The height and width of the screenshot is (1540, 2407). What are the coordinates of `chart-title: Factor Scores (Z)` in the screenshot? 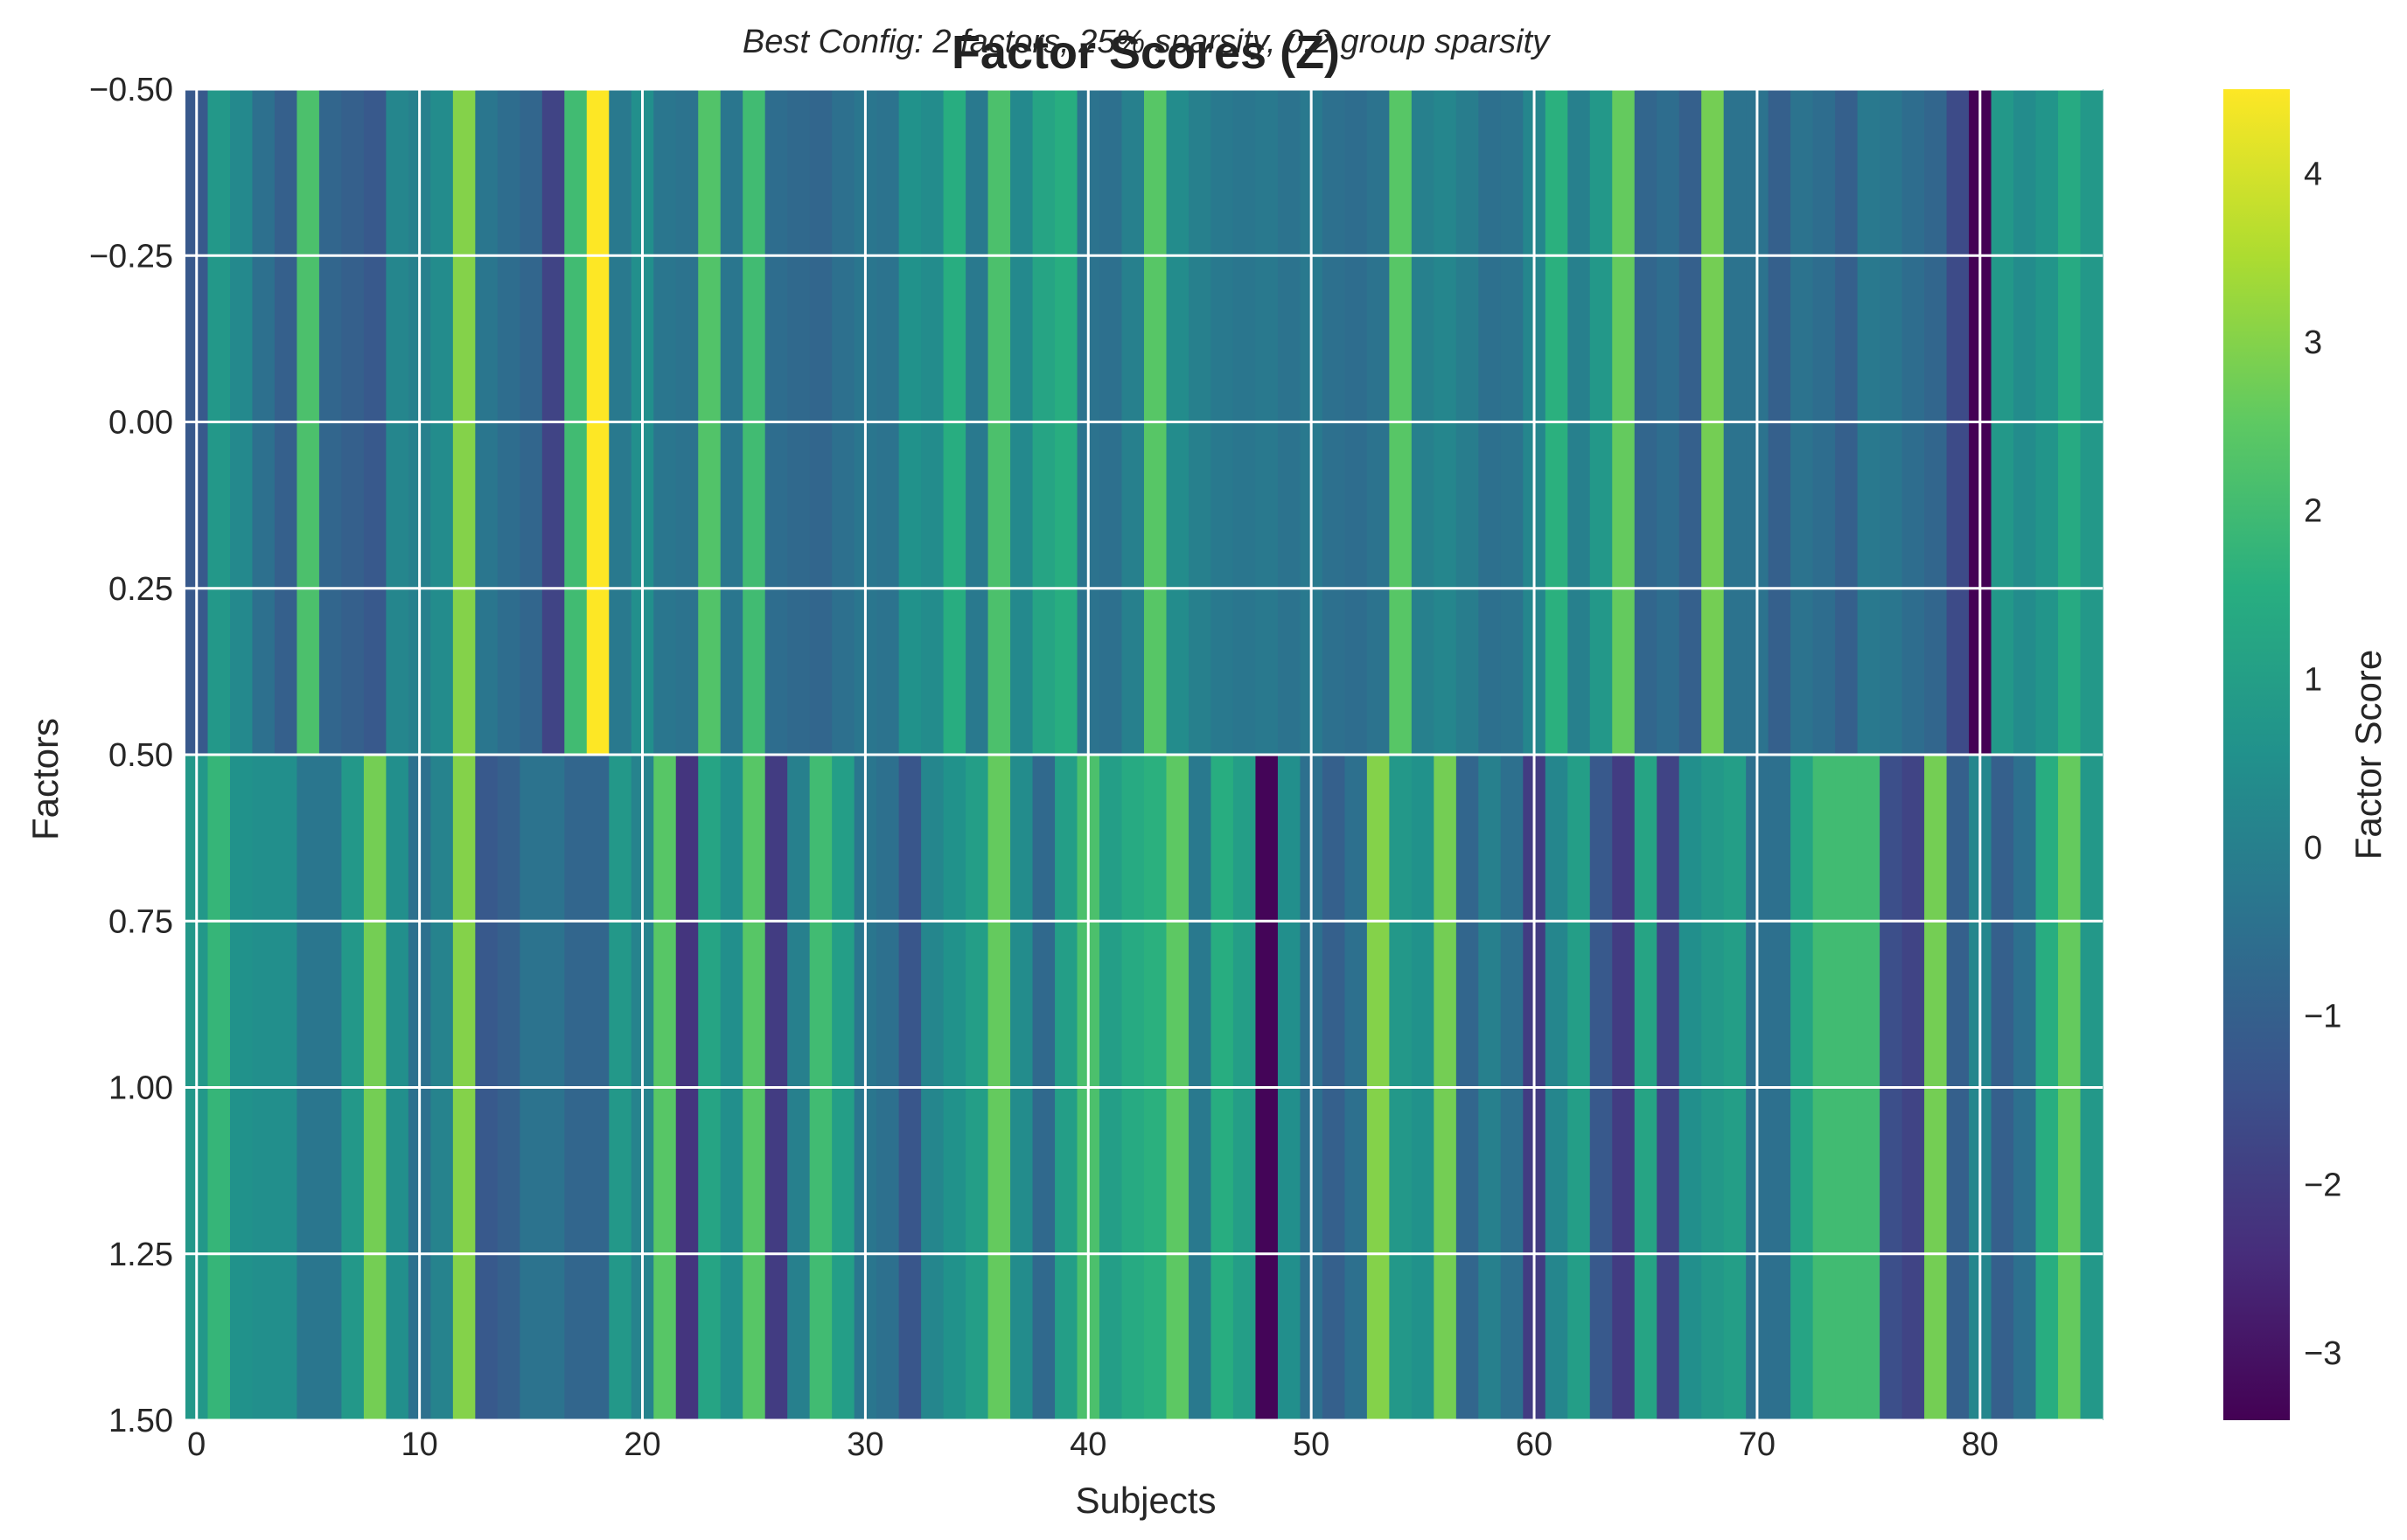 It's located at (1146, 53).